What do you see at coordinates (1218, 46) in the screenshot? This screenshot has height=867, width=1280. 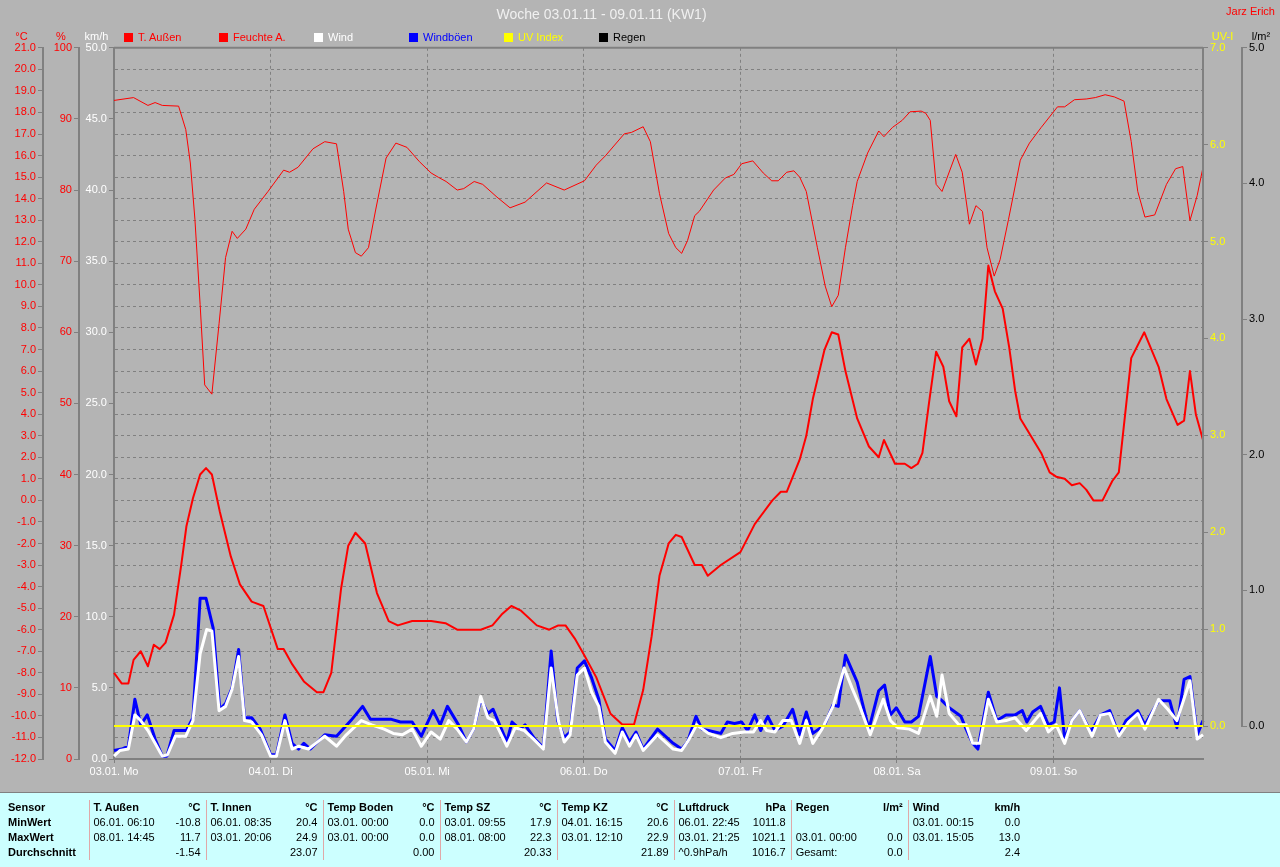 I see `y-tick-label: 7.0` at bounding box center [1218, 46].